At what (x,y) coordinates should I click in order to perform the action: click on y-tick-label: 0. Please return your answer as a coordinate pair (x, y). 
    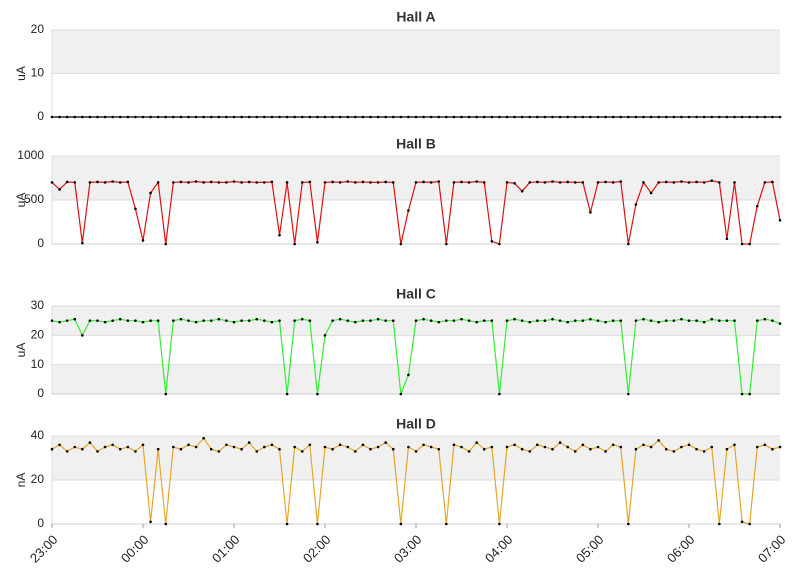
    Looking at the image, I should click on (40, 116).